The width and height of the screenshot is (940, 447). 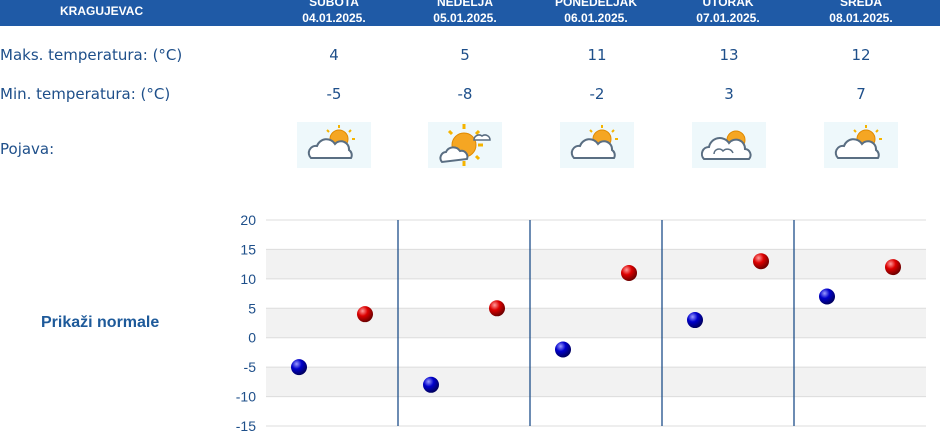 What do you see at coordinates (334, 55) in the screenshot?
I see `max-temp-value: 4` at bounding box center [334, 55].